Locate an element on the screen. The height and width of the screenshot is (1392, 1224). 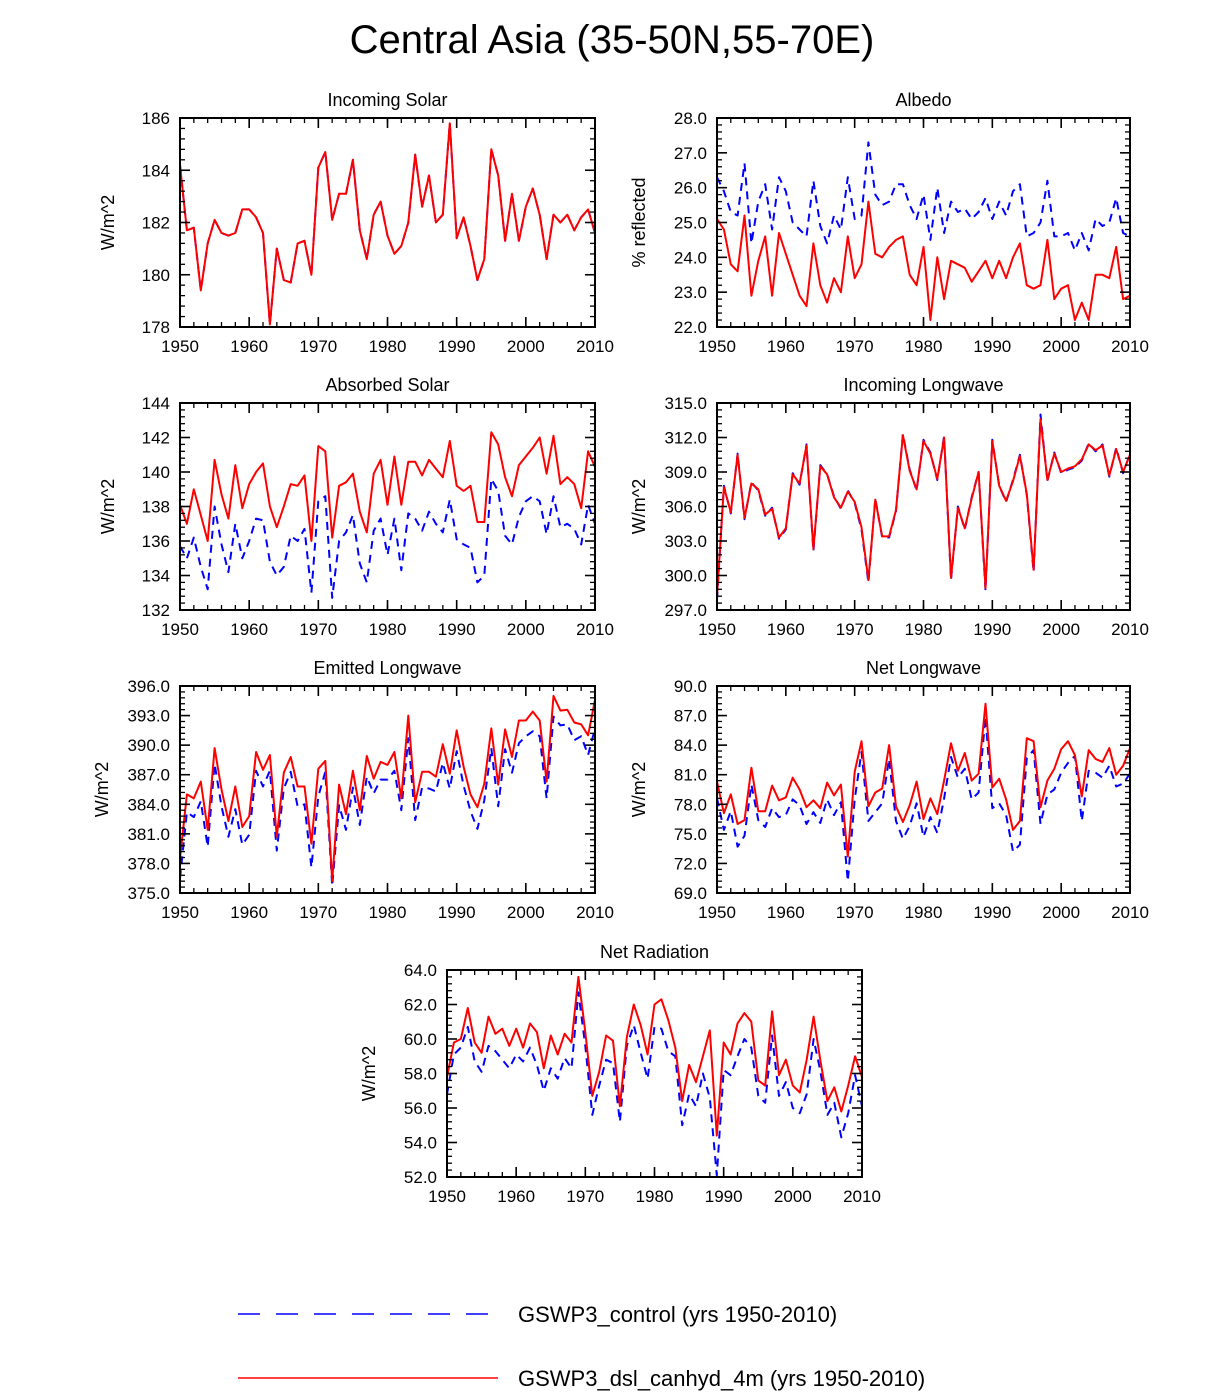
y-tick-label: 384.0 is located at coordinates (148, 804).